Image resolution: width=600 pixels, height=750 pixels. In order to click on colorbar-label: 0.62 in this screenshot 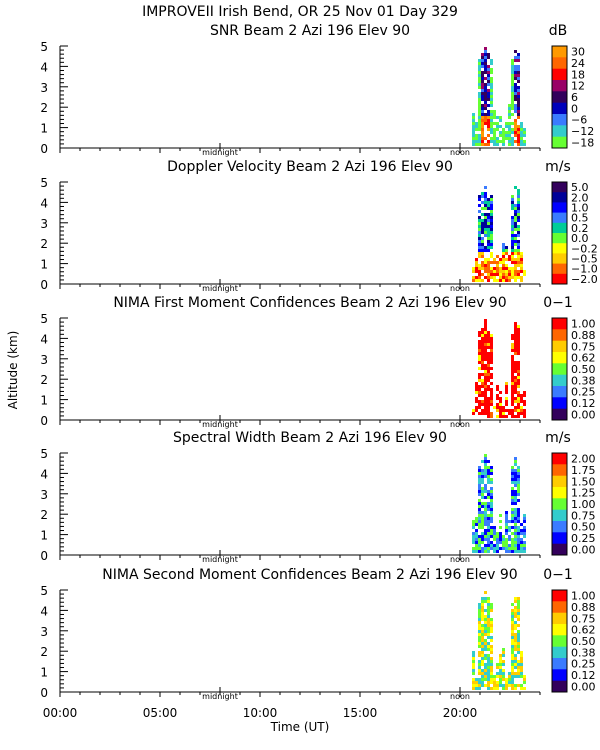, I will do `click(583, 358)`.